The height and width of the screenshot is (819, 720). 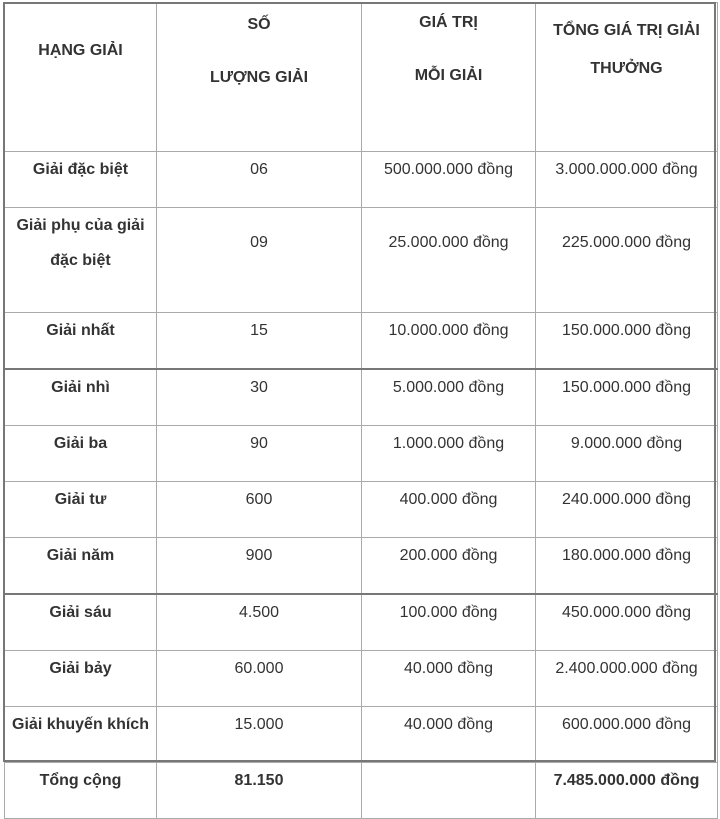 What do you see at coordinates (259, 260) in the screenshot?
I see `prize-count: 09` at bounding box center [259, 260].